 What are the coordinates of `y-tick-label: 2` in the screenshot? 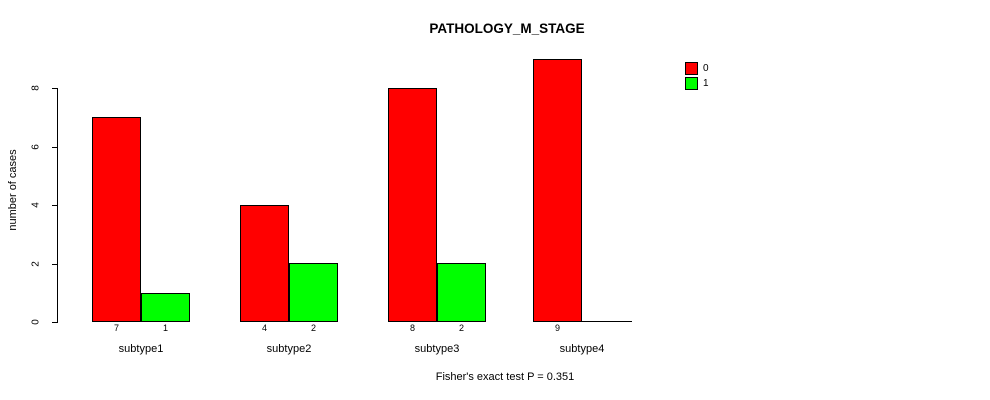 It's located at (36, 264).